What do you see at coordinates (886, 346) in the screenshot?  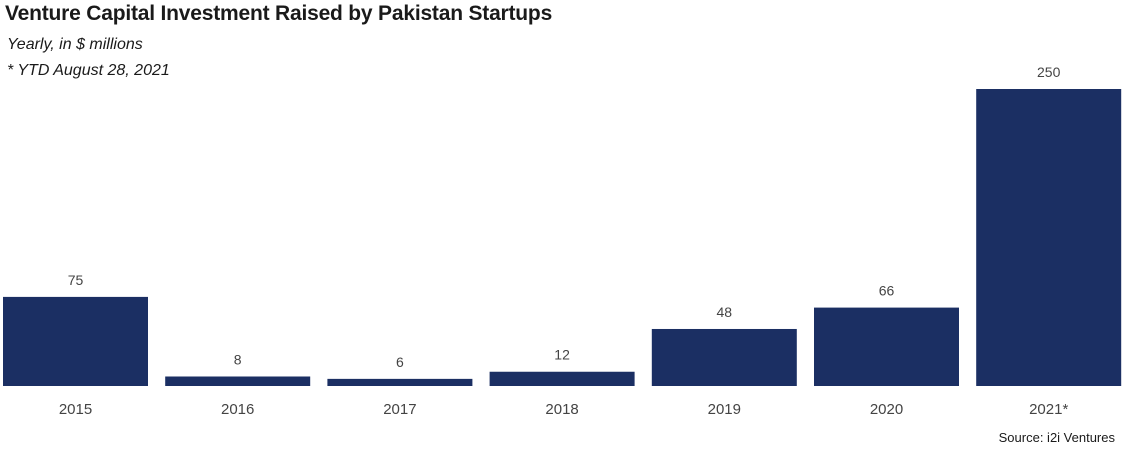 I see `bar-2020` at bounding box center [886, 346].